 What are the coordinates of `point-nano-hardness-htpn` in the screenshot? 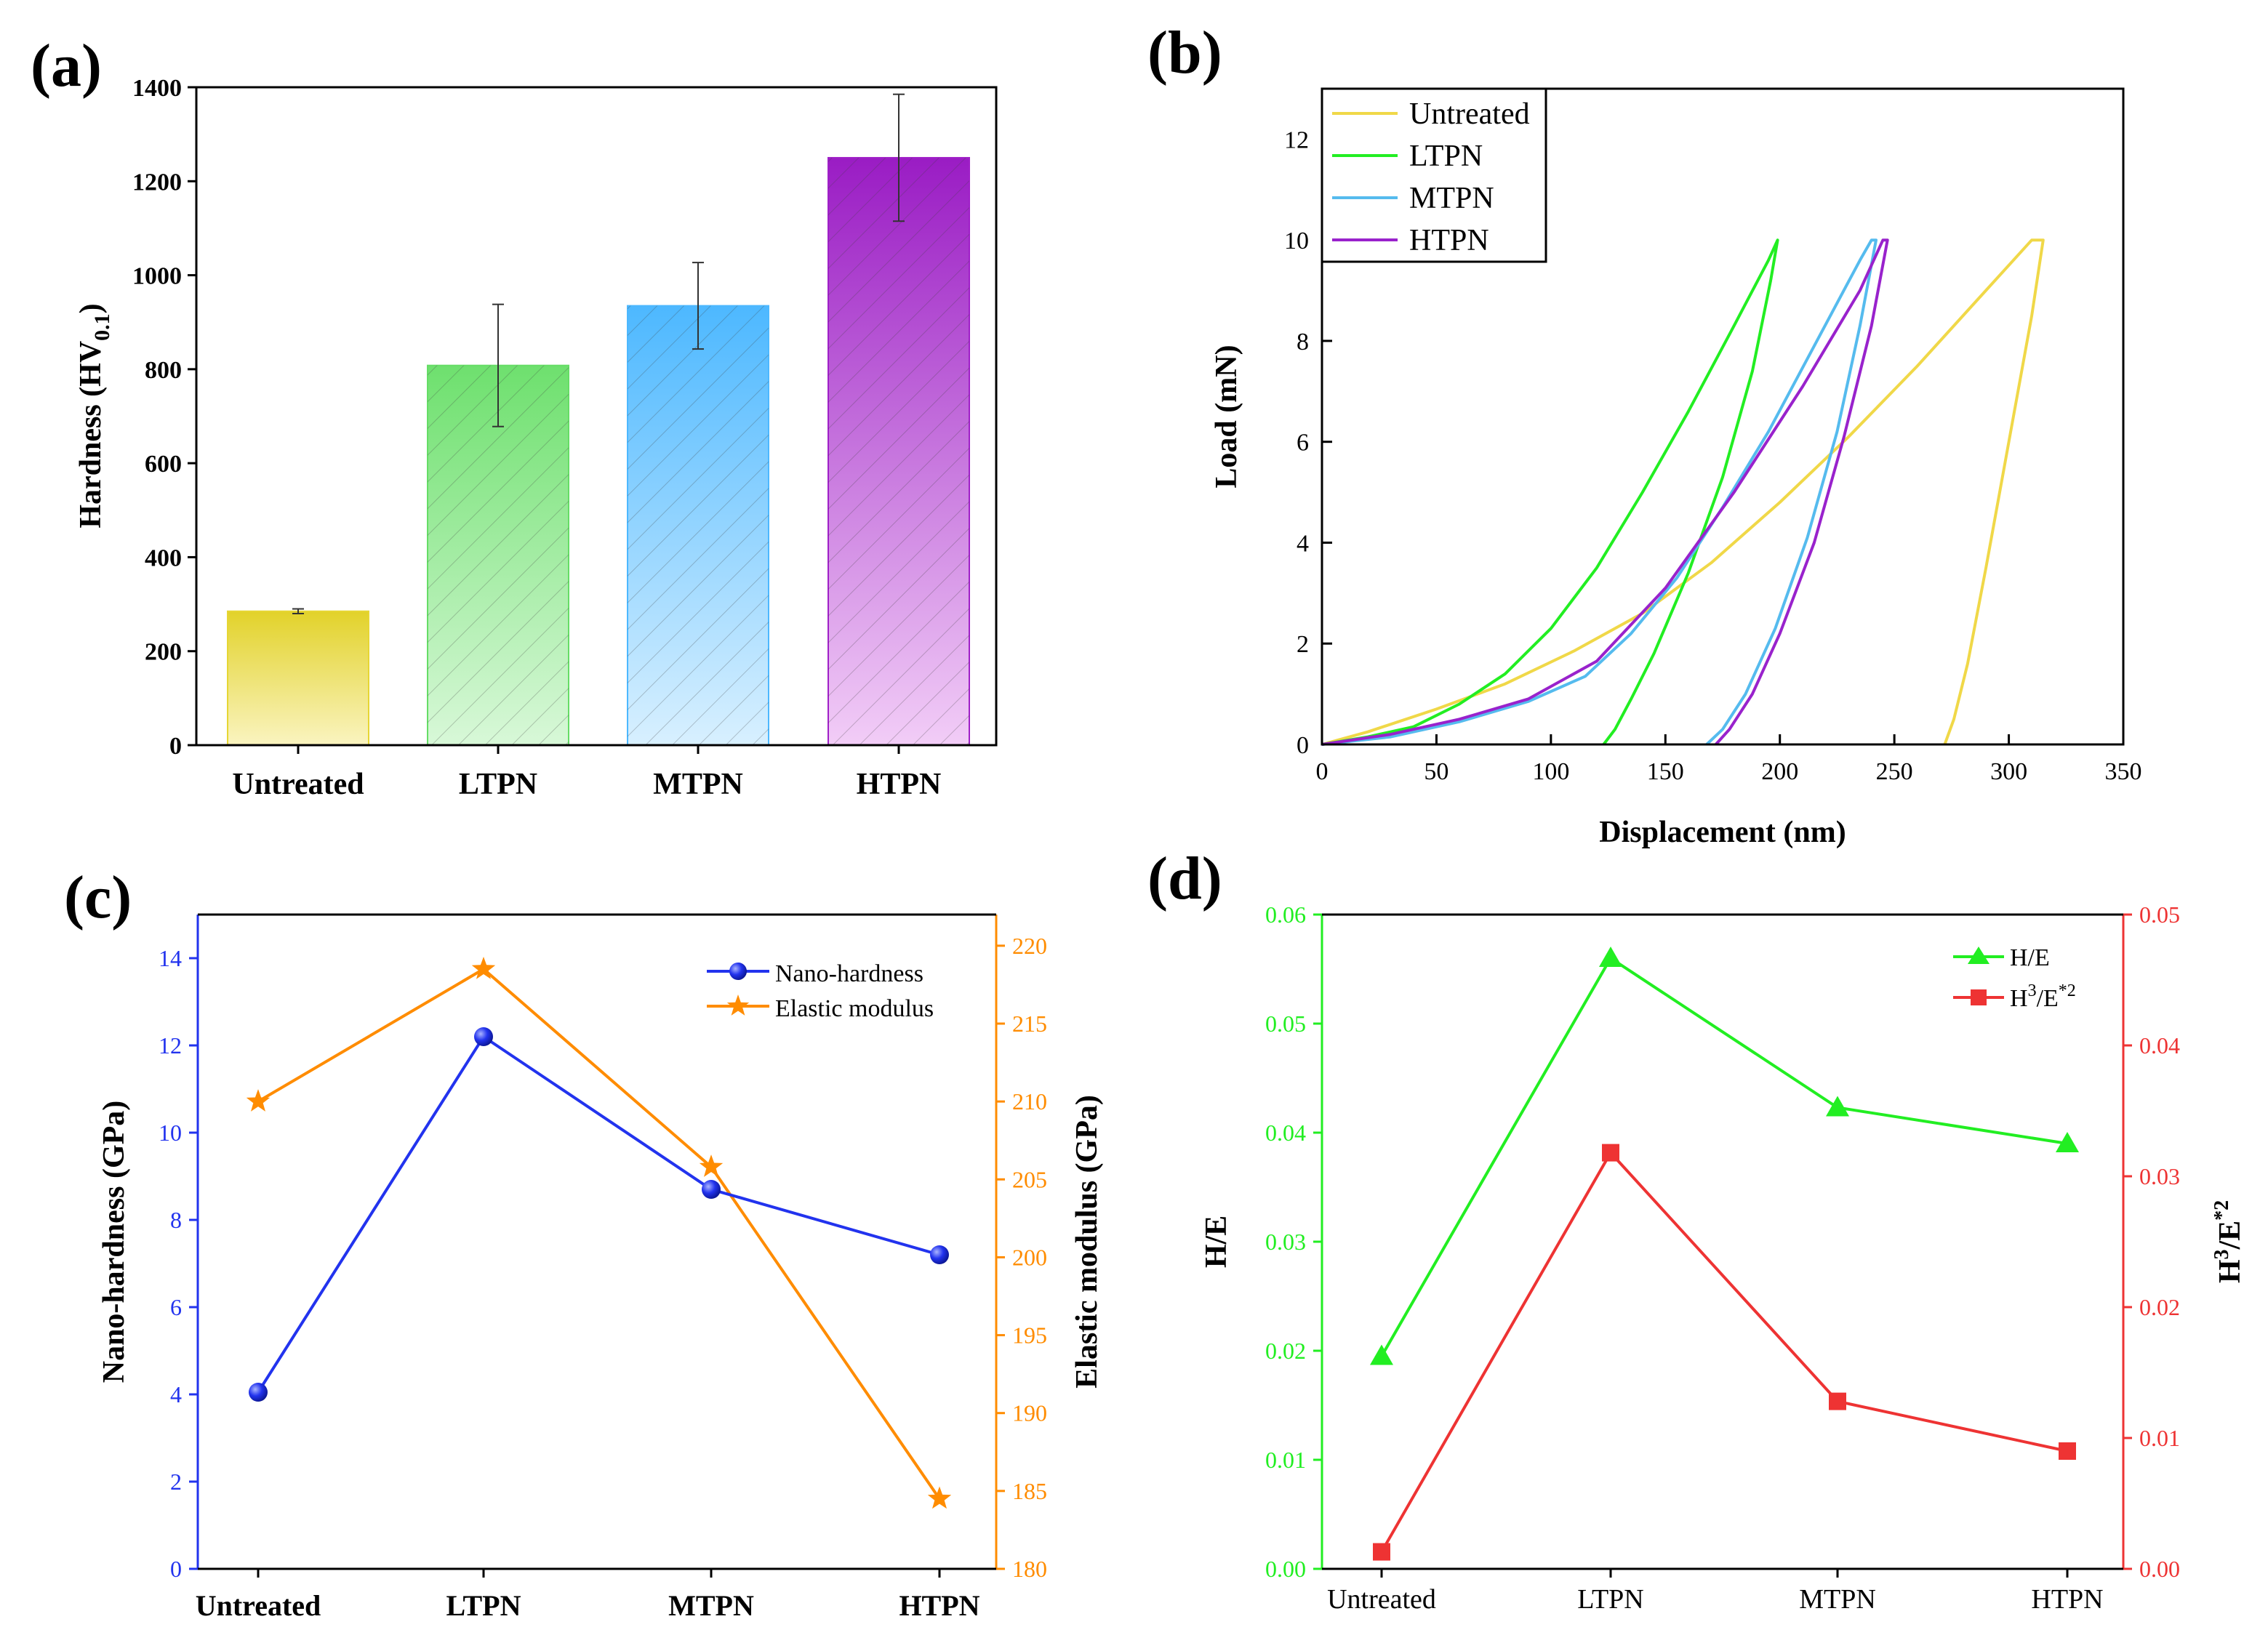 It's located at (939, 1254).